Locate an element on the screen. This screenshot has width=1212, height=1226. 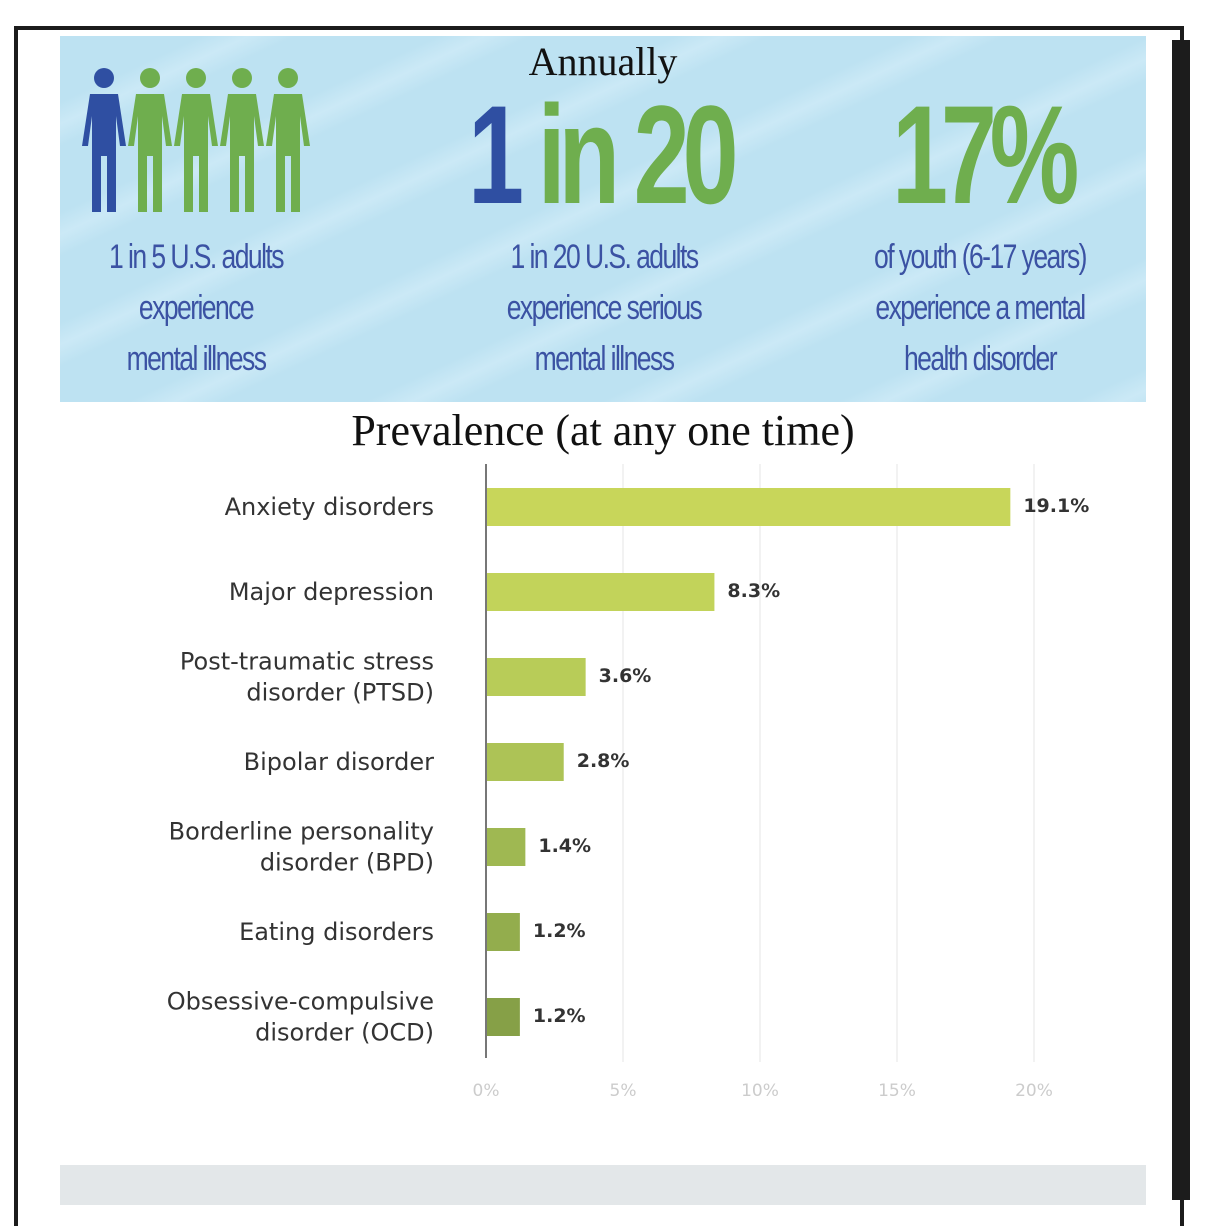
stat3-line: of youth (6-17 years) is located at coordinates (980, 257).